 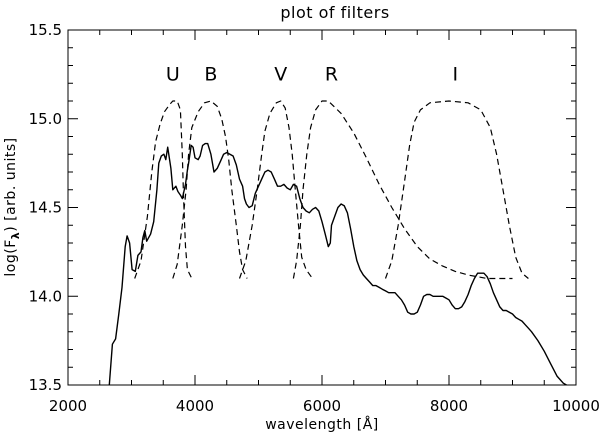 What do you see at coordinates (576, 406) in the screenshot?
I see `x-tick-label: 10000` at bounding box center [576, 406].